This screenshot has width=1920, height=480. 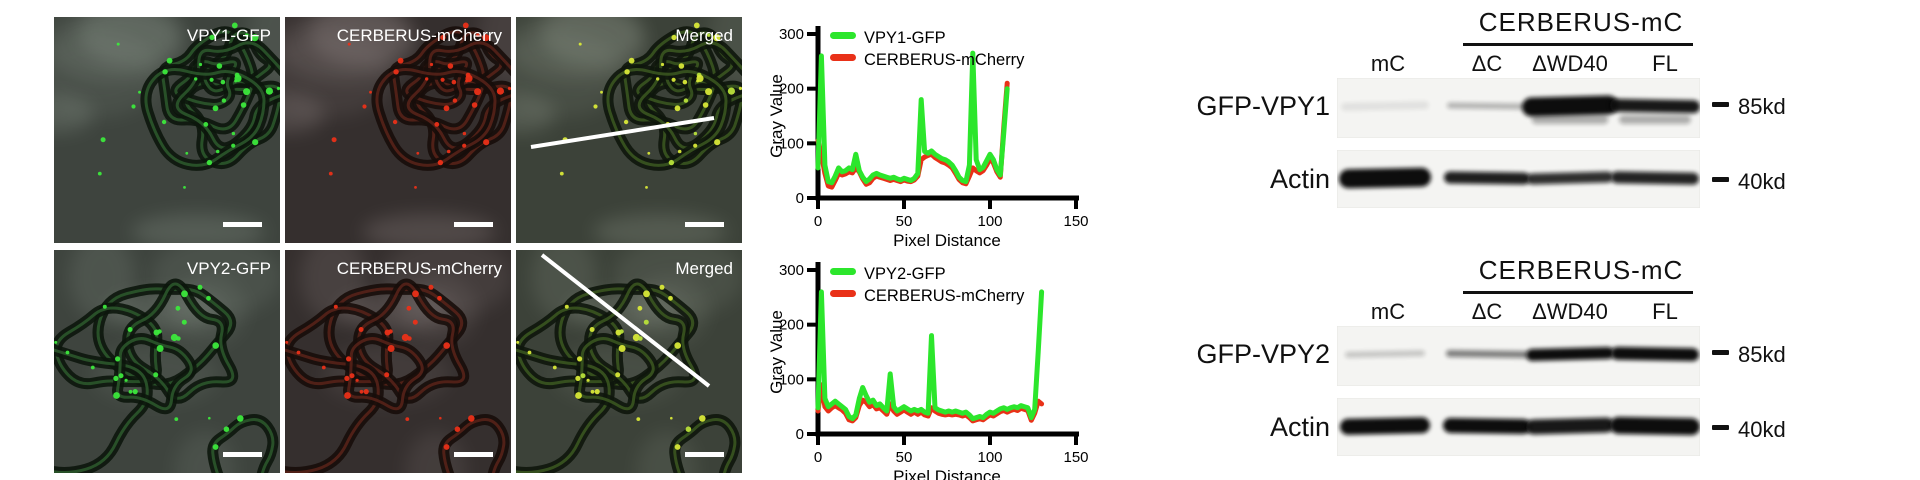 What do you see at coordinates (791, 270) in the screenshot?
I see `y-tick-label: 300` at bounding box center [791, 270].